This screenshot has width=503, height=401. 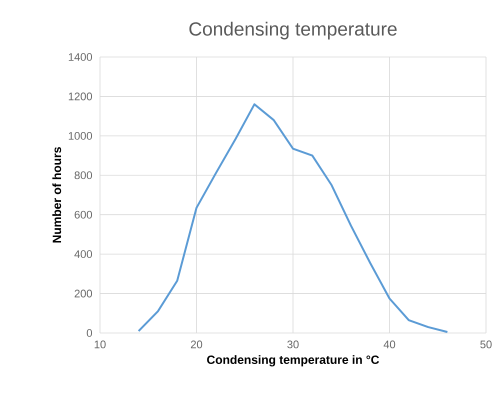 I want to click on y-tick-label: 200, so click(x=83, y=294).